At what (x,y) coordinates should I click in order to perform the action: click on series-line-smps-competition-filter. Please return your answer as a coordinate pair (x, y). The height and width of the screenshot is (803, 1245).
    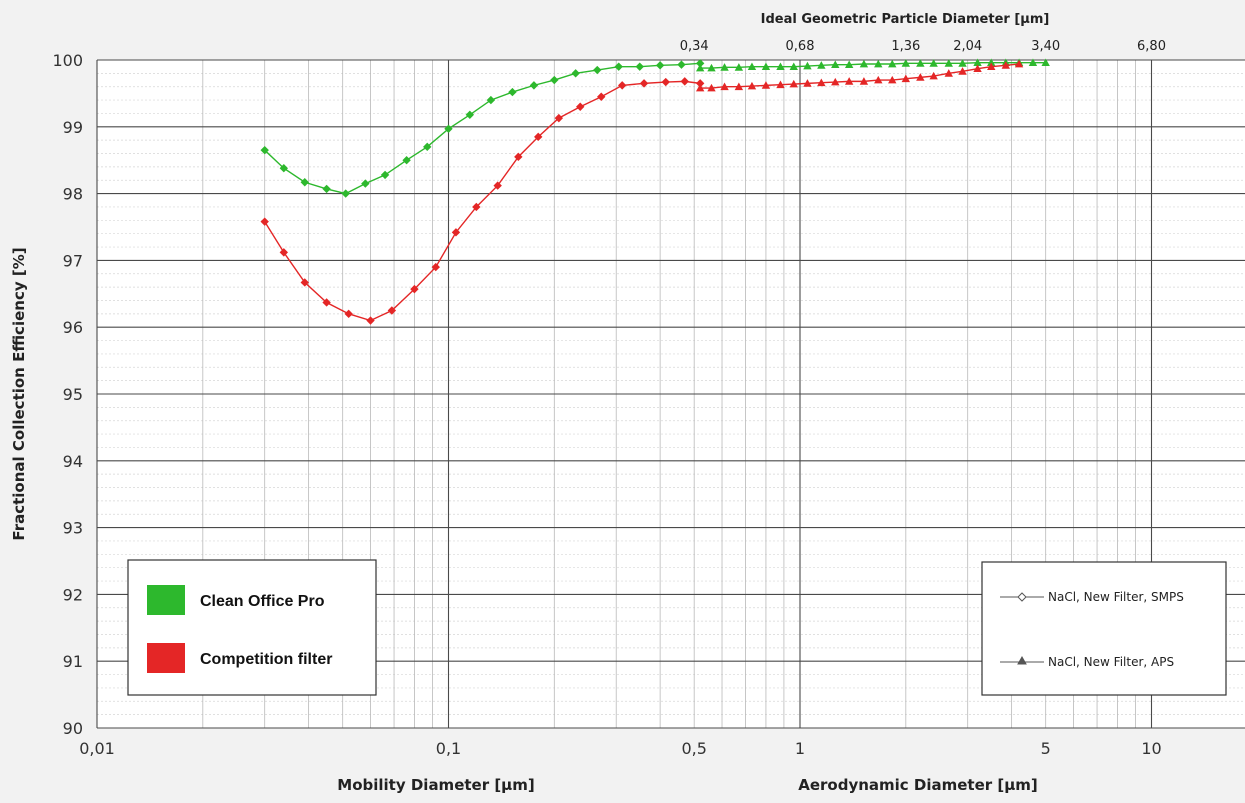
    Looking at the image, I should click on (482, 201).